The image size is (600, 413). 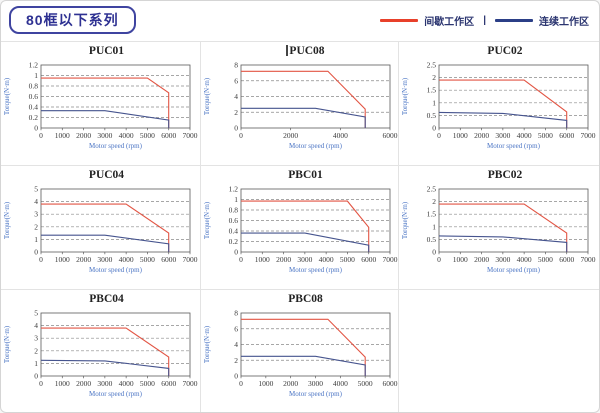 I want to click on svg-text: 1.2, so click(x=34, y=65).